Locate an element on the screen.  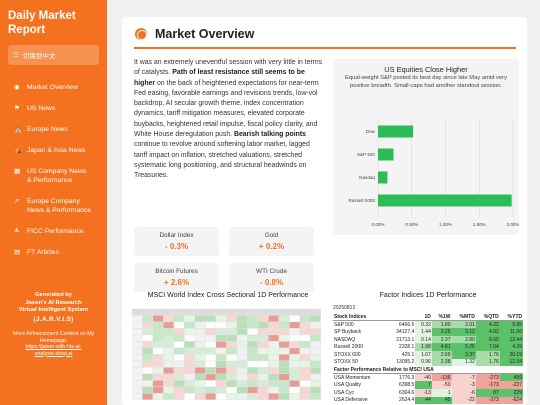
sidebar-item-us-company-news: ▩ US Company News & Performance is located at coordinates (53, 176).